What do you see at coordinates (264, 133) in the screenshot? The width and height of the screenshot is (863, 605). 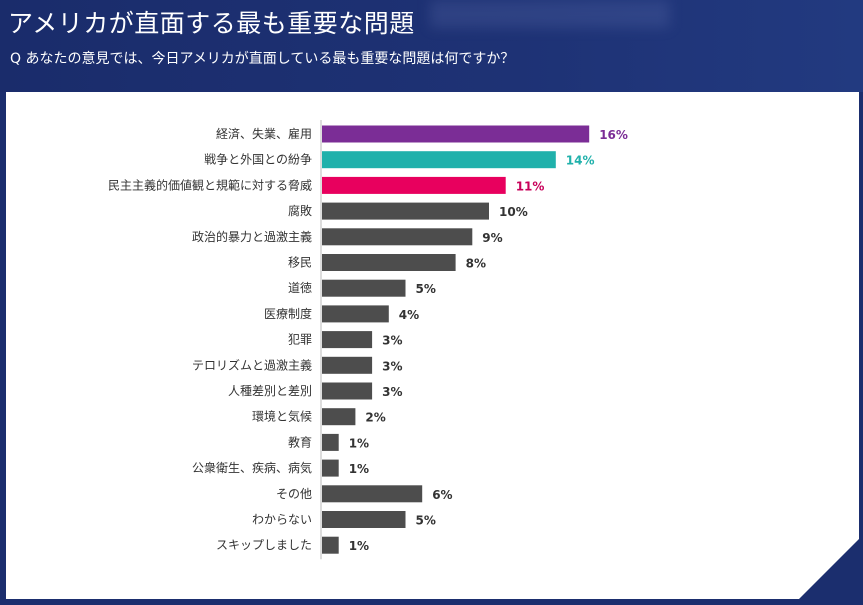 I see `category-label: 経済、失業、雇用` at bounding box center [264, 133].